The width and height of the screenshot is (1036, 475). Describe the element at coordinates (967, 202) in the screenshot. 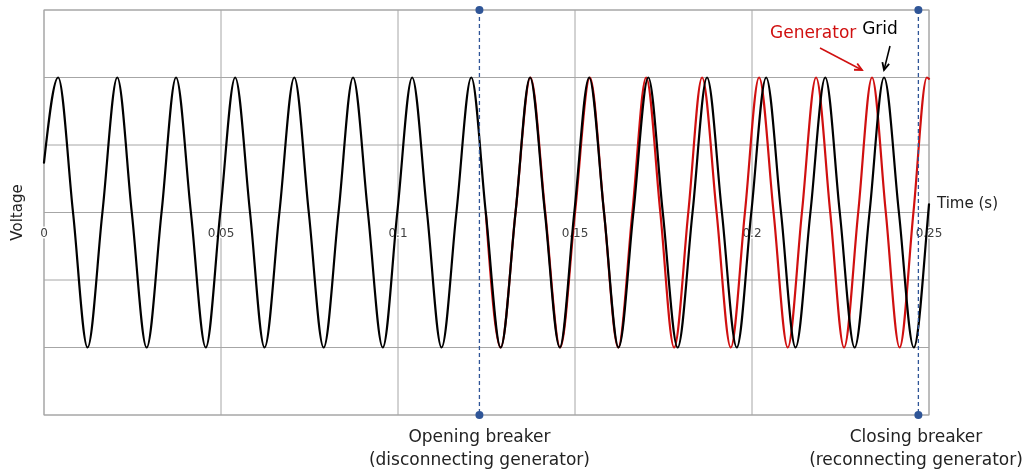

I see `x-axis-title: Time (s)` at that location.